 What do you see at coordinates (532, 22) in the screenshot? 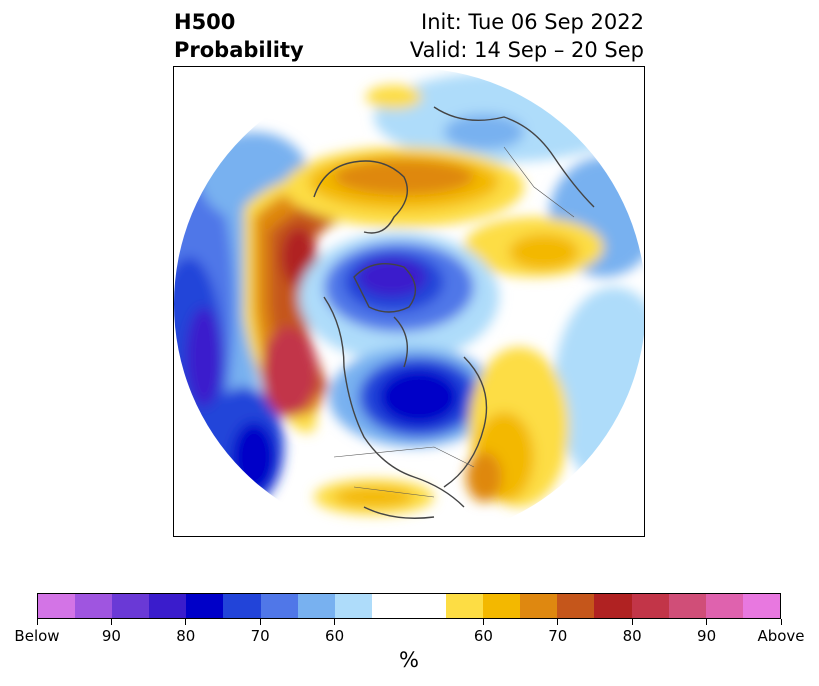
I see `title-init-time: Init: Tue 06 Sep 2022` at bounding box center [532, 22].